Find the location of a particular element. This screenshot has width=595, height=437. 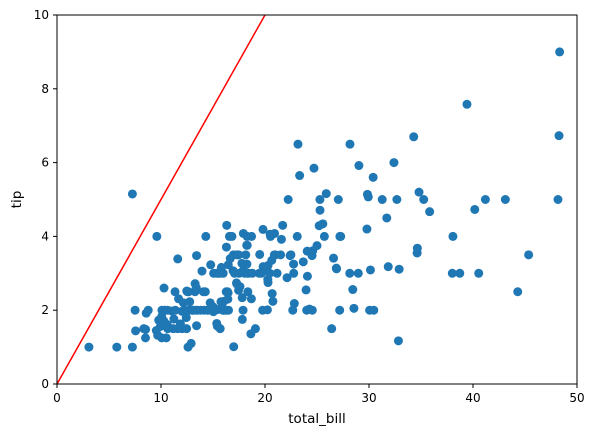

x-axis-title: total_bill is located at coordinates (316, 419).